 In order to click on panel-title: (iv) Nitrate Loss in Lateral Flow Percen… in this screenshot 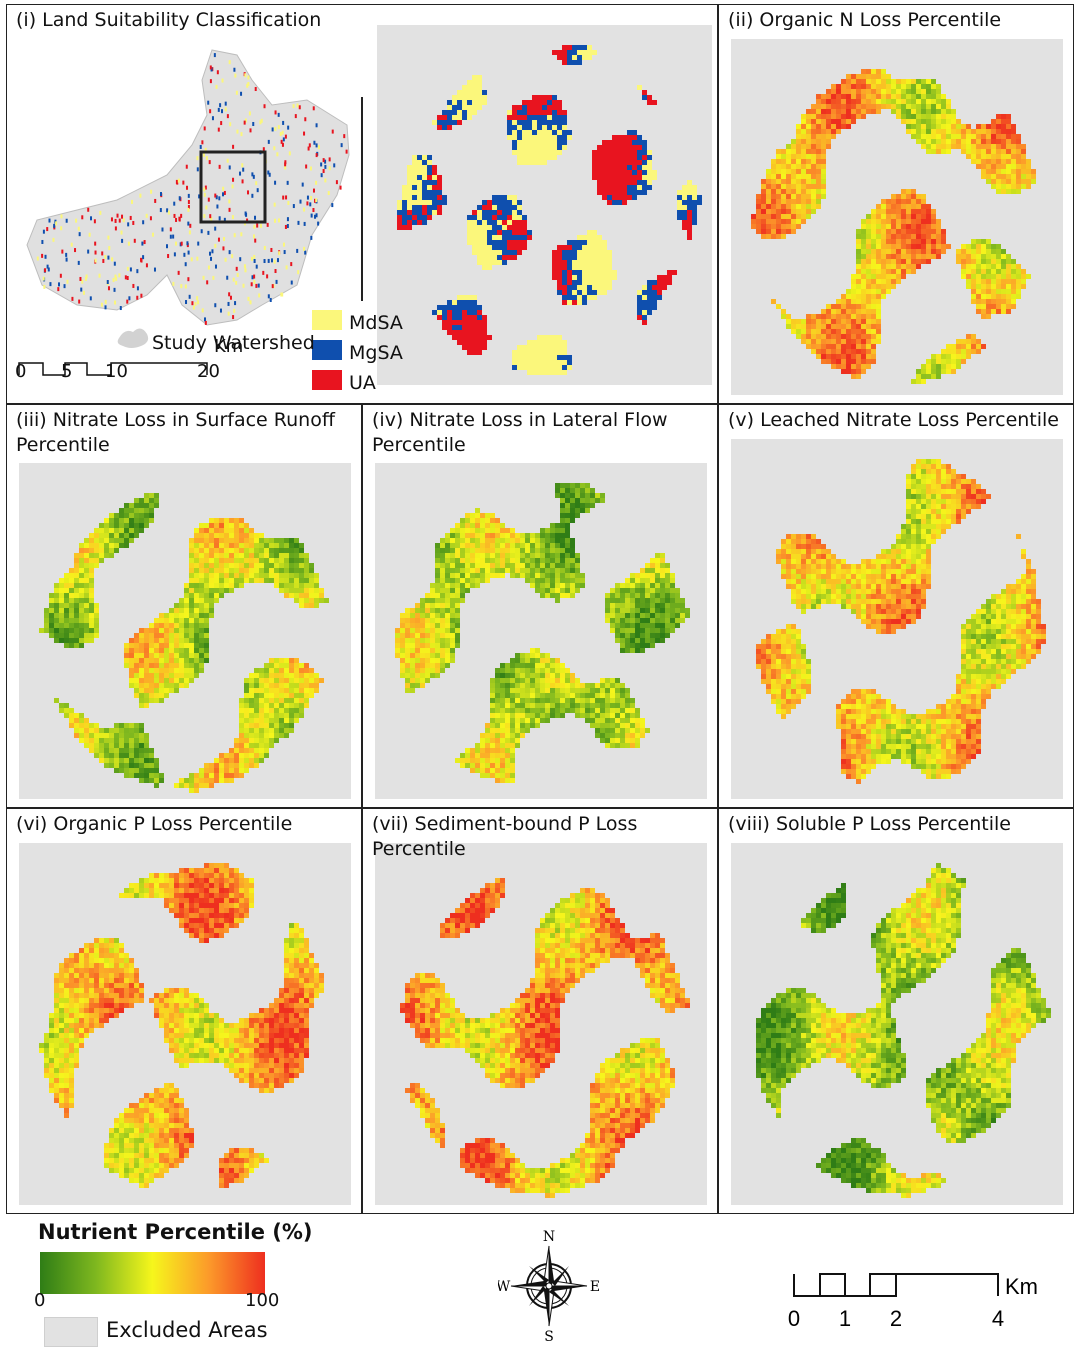, I will do `click(520, 432)`.